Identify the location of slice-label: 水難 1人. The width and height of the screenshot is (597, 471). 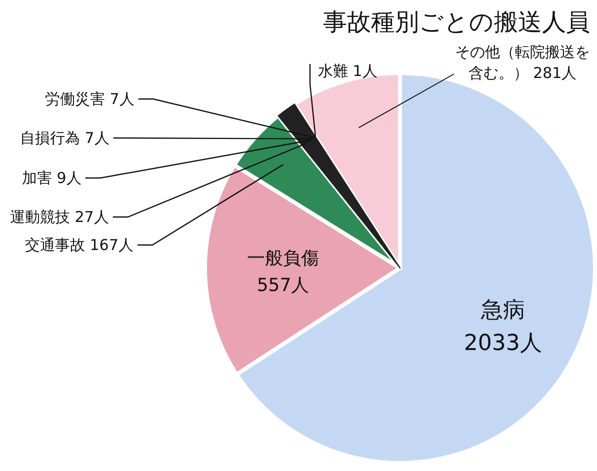
(348, 71).